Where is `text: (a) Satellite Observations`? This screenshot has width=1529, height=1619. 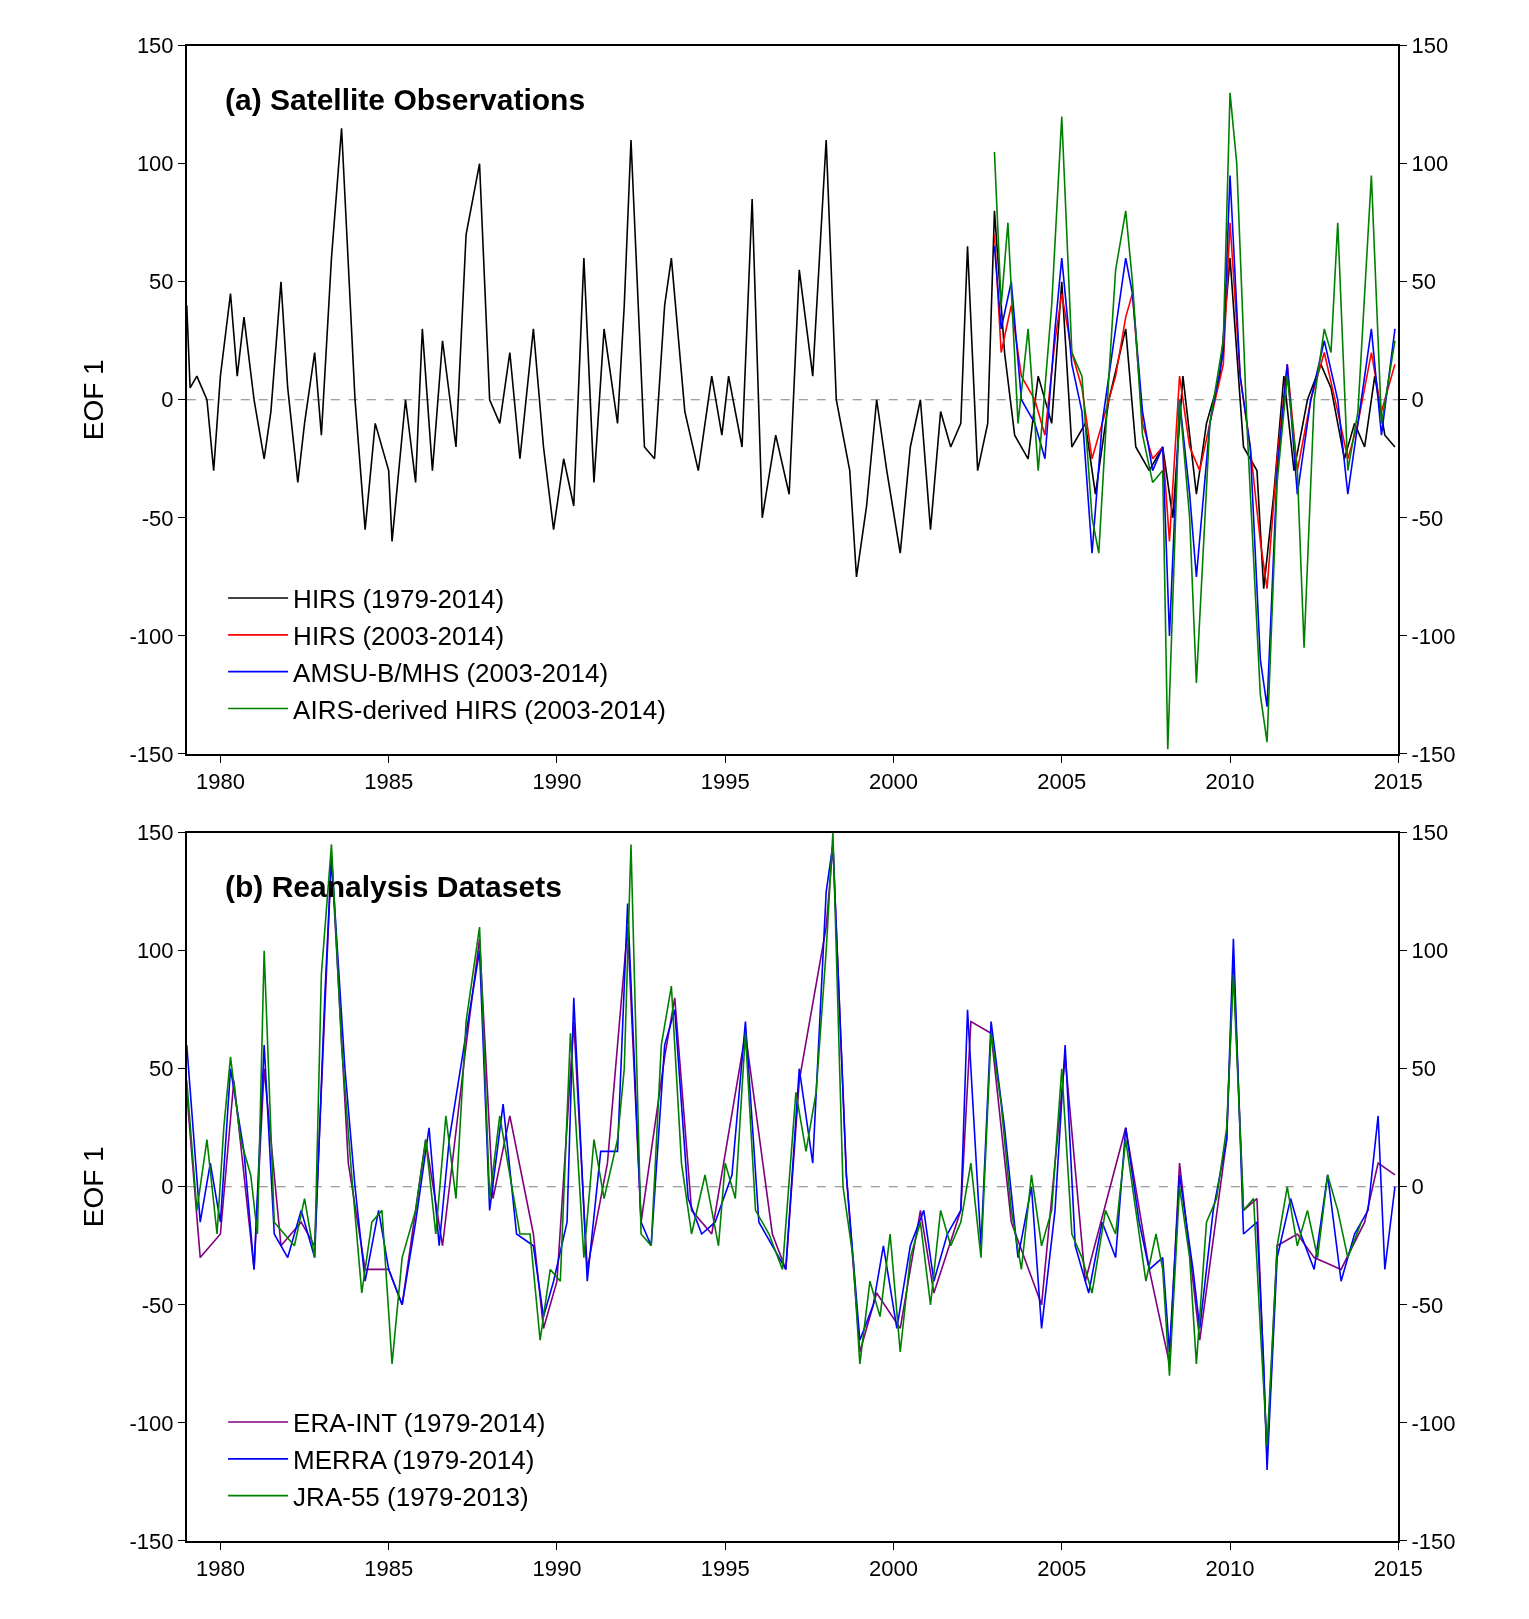
text: (a) Satellite Observations is located at coordinates (405, 99).